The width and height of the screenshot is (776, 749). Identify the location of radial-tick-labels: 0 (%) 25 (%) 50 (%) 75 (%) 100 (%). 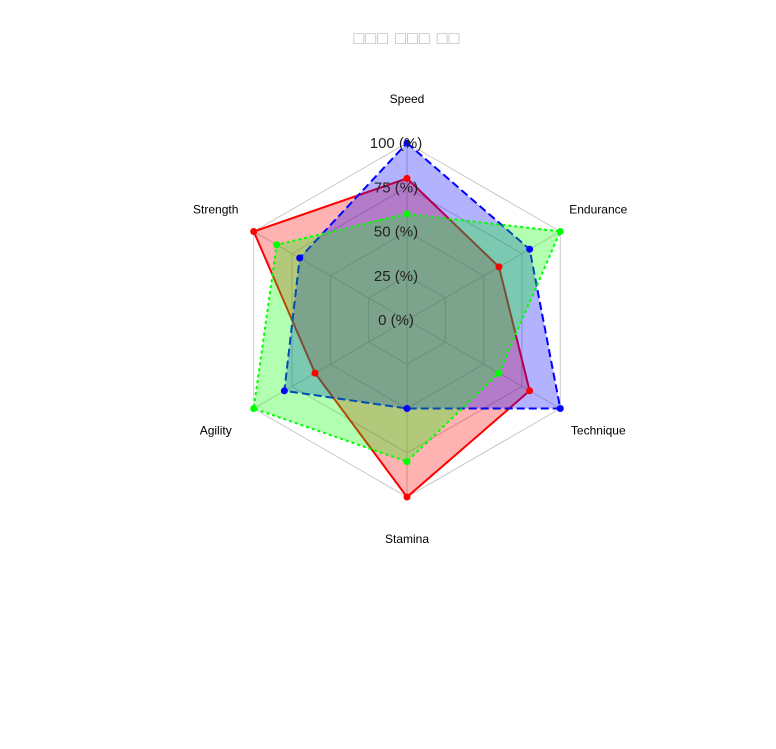
(396, 232).